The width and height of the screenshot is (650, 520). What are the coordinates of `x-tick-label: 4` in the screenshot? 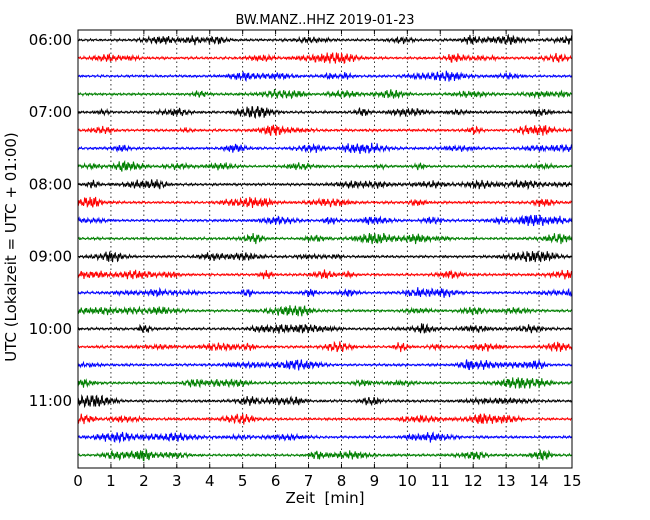 It's located at (210, 481).